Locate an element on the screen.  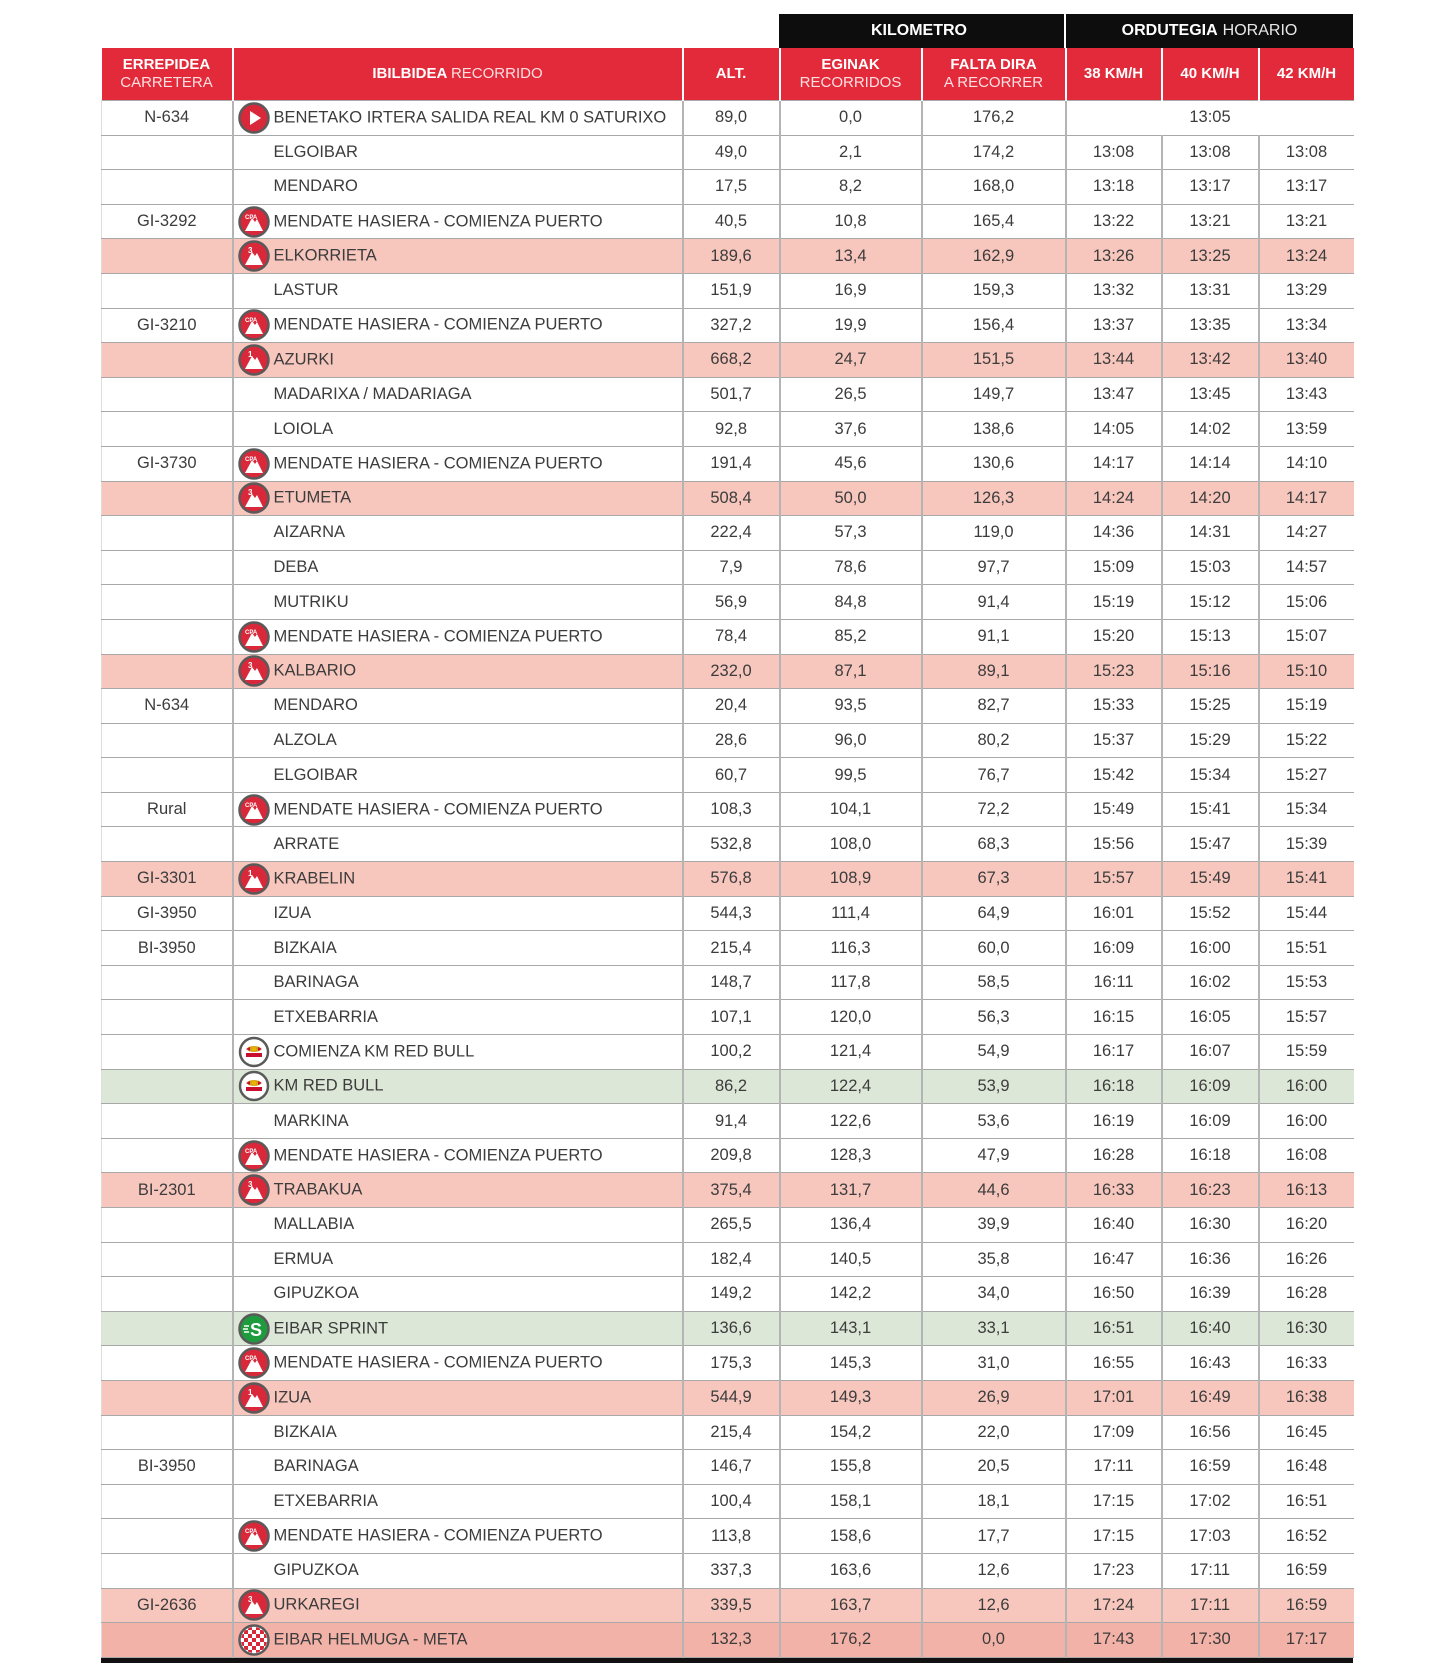
time-40-cell: 16:05 is located at coordinates (1209, 1017).